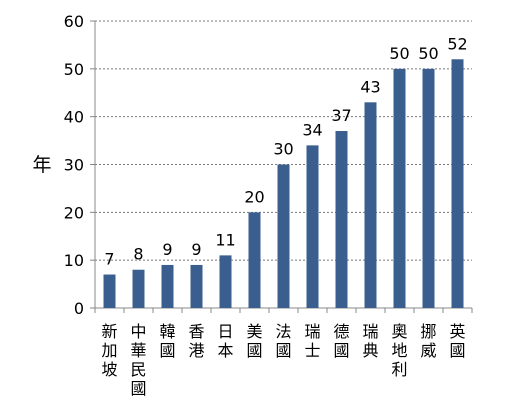 This screenshot has height=415, width=523. What do you see at coordinates (109, 350) in the screenshot?
I see `category-label: 新加坡` at bounding box center [109, 350].